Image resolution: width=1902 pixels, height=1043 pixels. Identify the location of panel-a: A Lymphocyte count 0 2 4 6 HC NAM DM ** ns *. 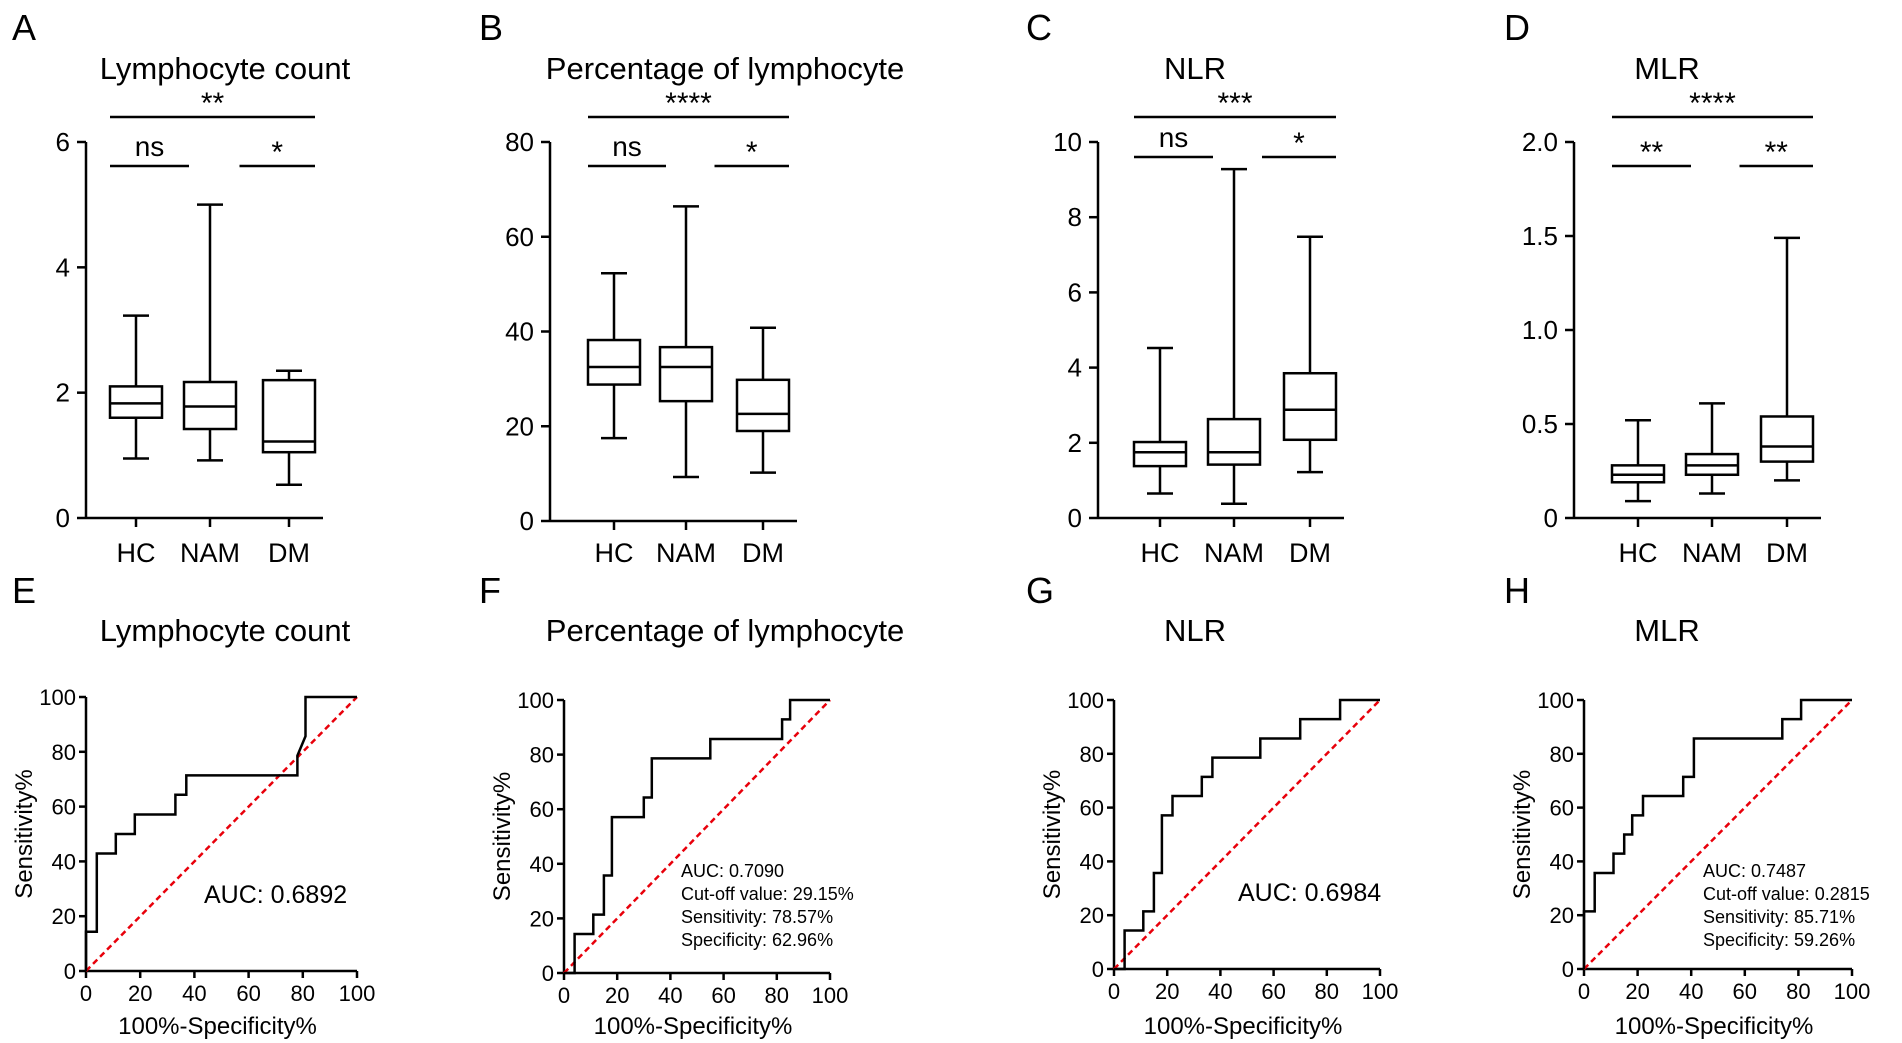
(181, 287).